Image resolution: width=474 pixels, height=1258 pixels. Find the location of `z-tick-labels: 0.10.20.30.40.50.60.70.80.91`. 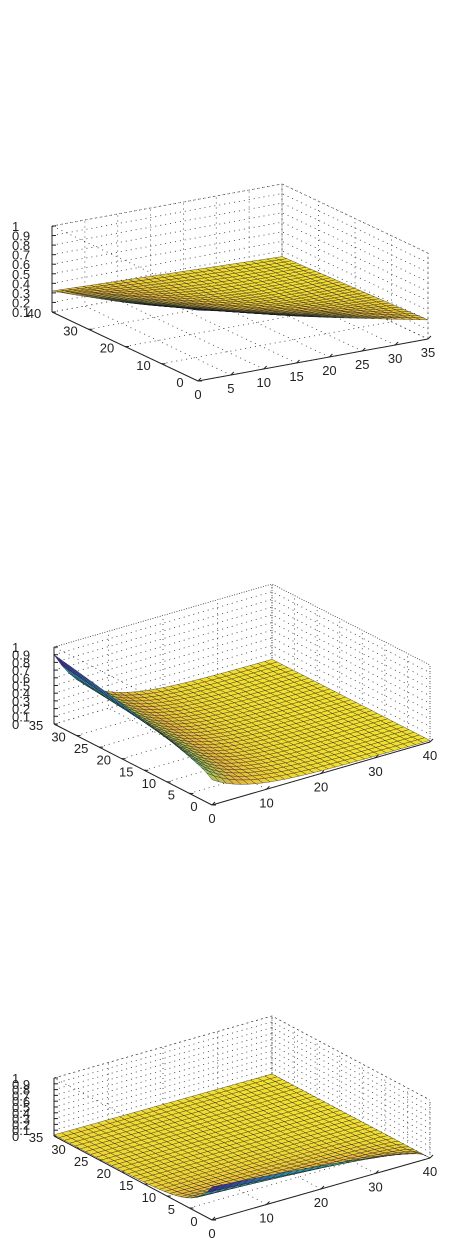

z-tick-labels: 0.10.20.30.40.50.60.70.80.91 is located at coordinates (21, 269).